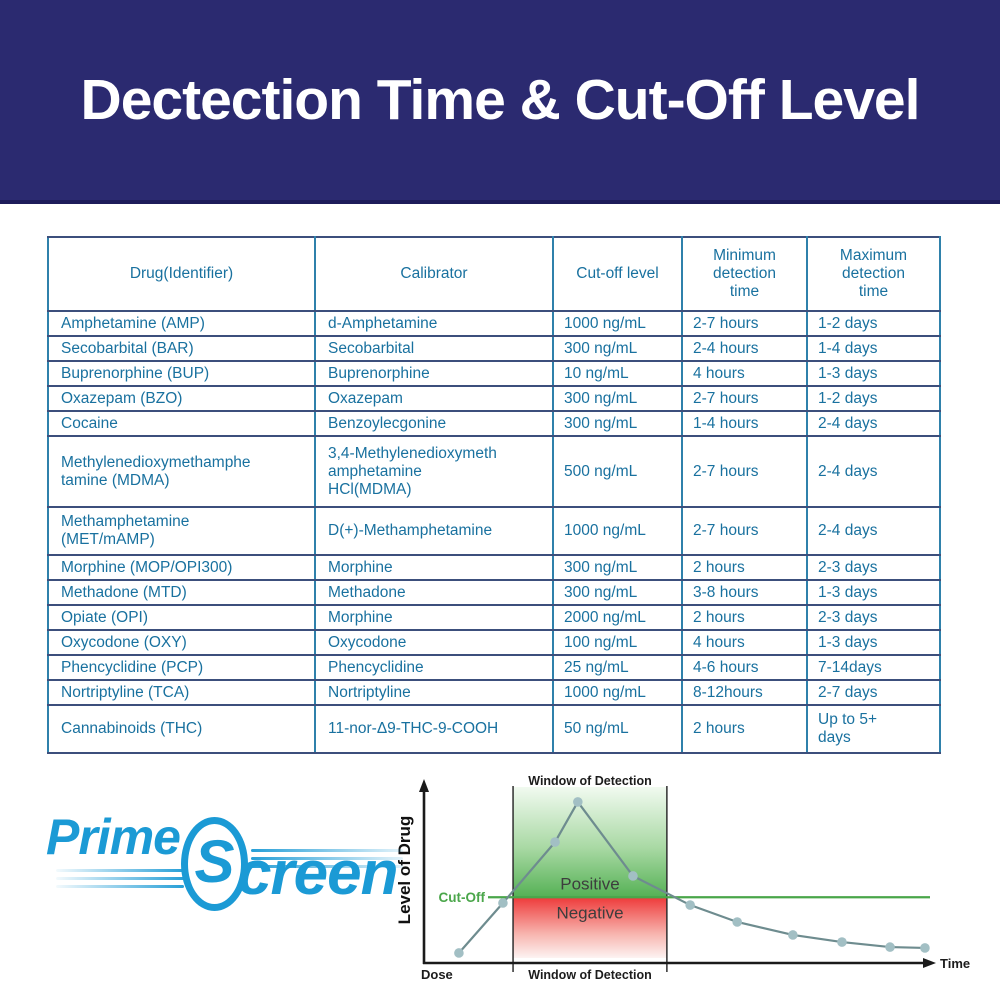 The image size is (1000, 984). Describe the element at coordinates (376, 667) in the screenshot. I see `table-cell-text: Phencyclidine` at that location.